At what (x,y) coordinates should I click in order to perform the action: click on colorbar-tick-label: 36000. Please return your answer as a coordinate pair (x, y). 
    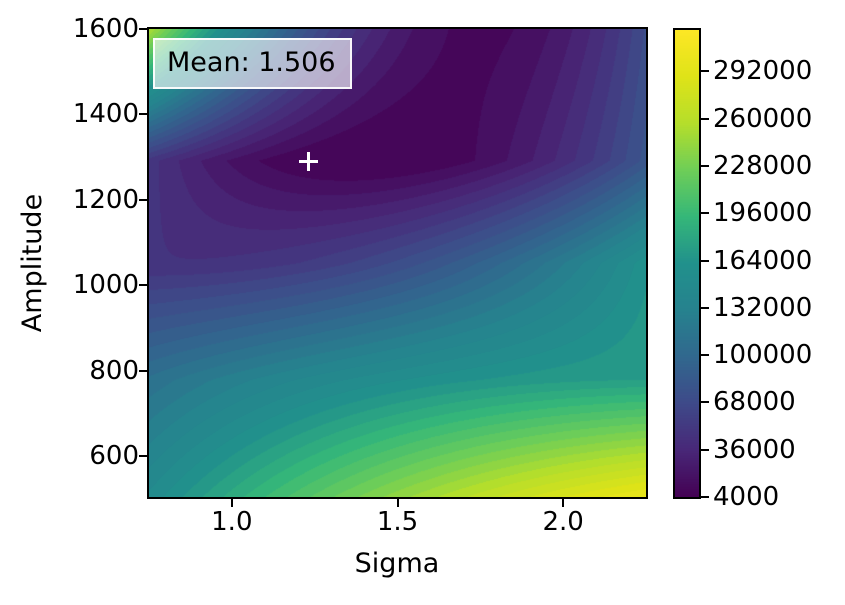
    Looking at the image, I should click on (754, 449).